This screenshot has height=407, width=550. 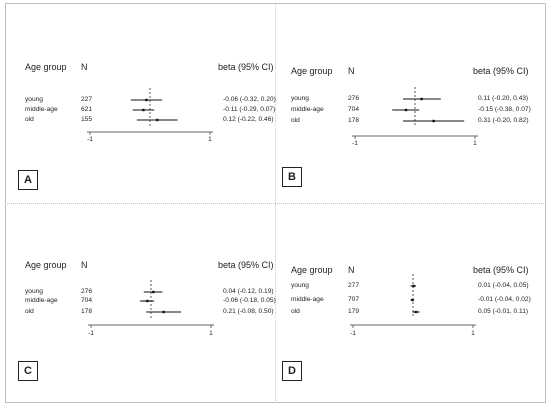 What do you see at coordinates (28, 371) in the screenshot?
I see `panel-label-c: C` at bounding box center [28, 371].